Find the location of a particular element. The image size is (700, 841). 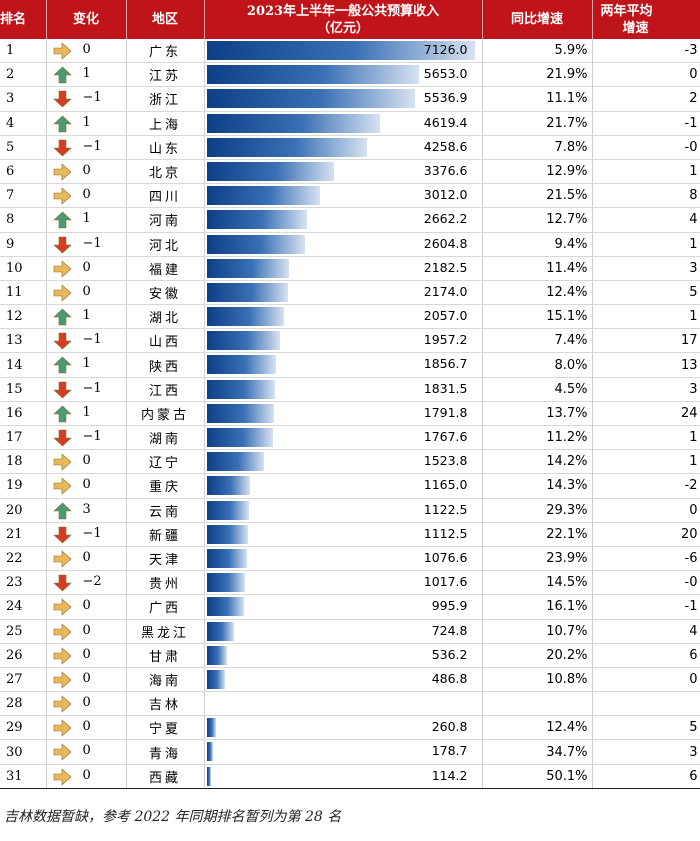

rank-cell: 1 is located at coordinates (23, 51).